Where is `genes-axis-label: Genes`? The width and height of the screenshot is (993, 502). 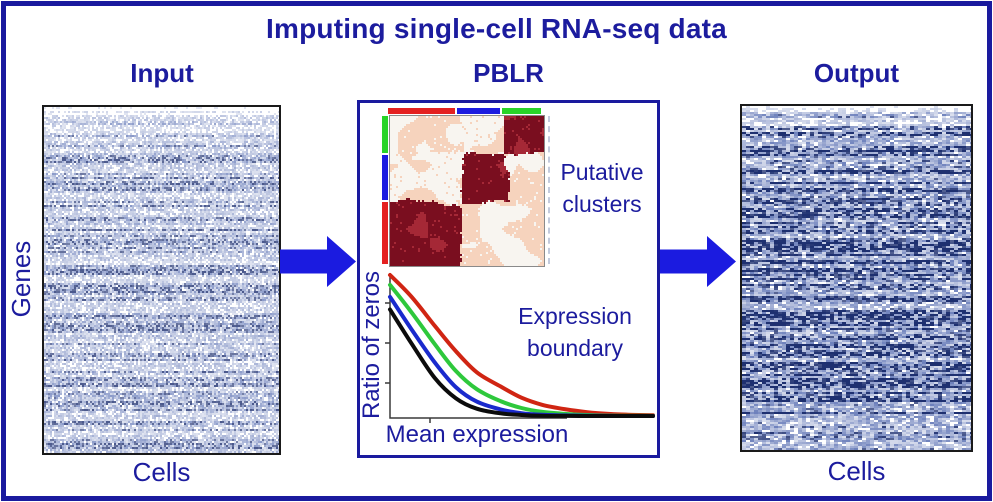 genes-axis-label: Genes is located at coordinates (21, 279).